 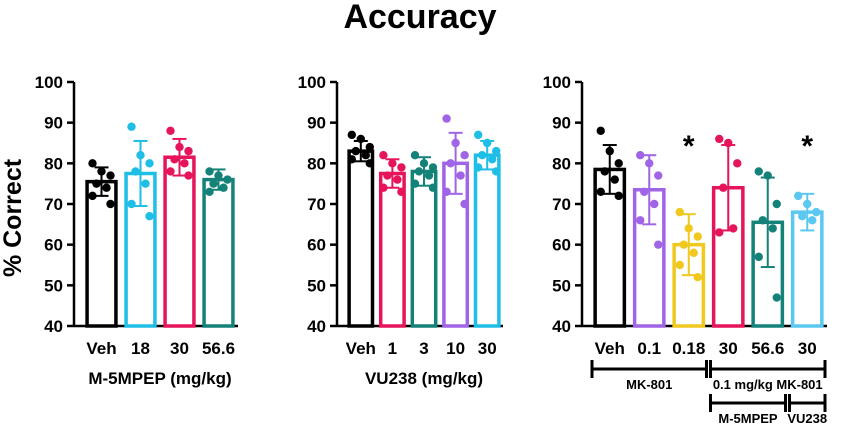 I want to click on x-tick-label: 18, so click(x=140, y=348).